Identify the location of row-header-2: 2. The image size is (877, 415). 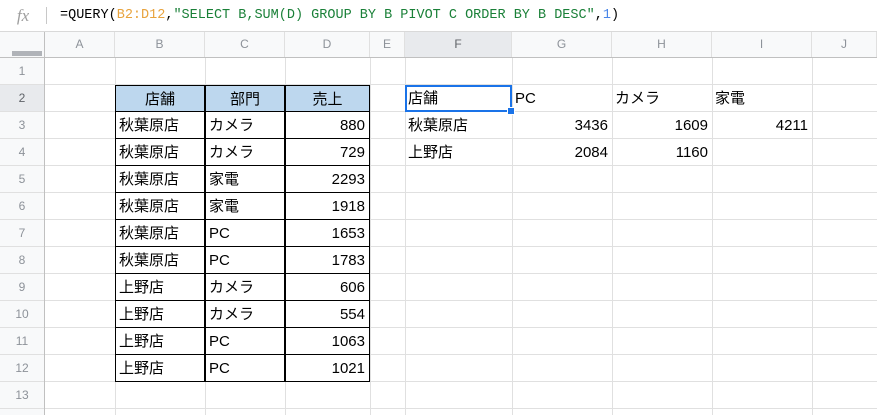
(22, 98).